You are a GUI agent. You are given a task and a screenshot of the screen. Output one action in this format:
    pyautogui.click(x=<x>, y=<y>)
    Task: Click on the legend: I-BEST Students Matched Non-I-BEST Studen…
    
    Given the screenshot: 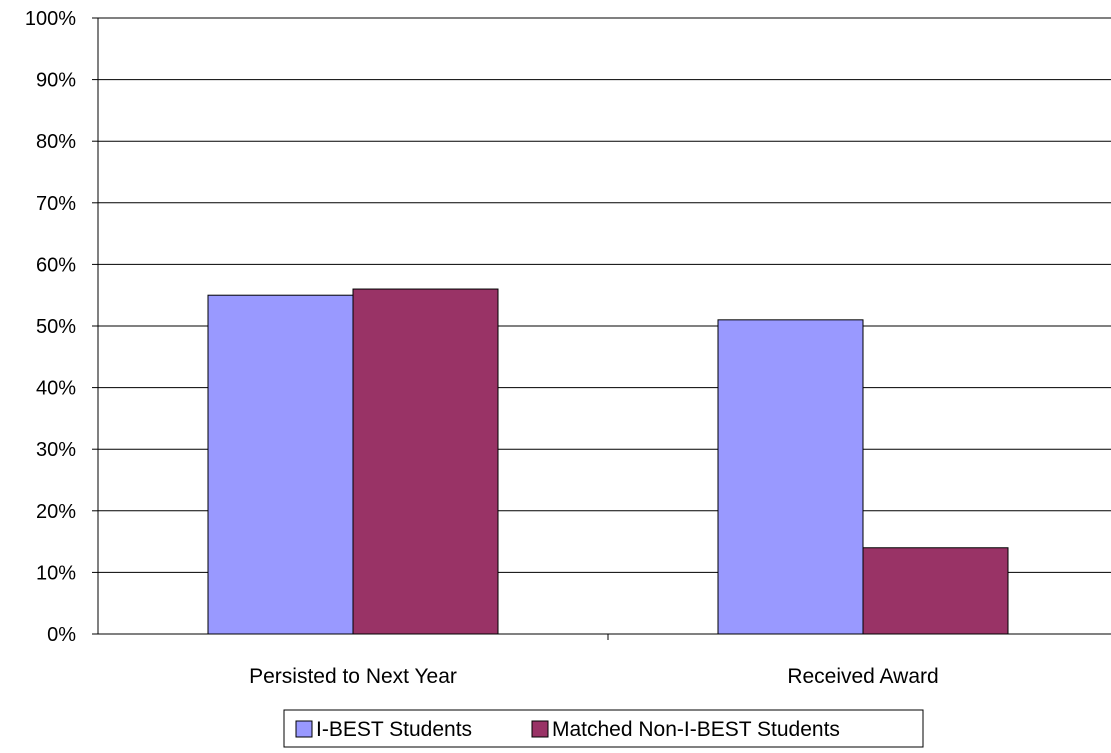 What is the action you would take?
    pyautogui.click(x=603, y=728)
    